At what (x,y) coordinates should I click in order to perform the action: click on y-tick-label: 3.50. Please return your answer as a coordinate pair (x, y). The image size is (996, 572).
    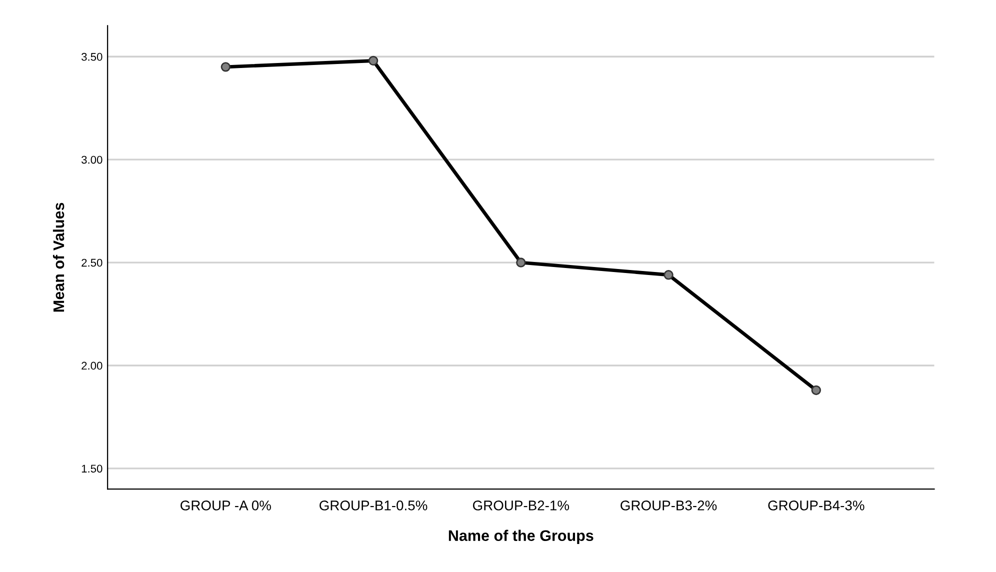
    Looking at the image, I should click on (92, 56).